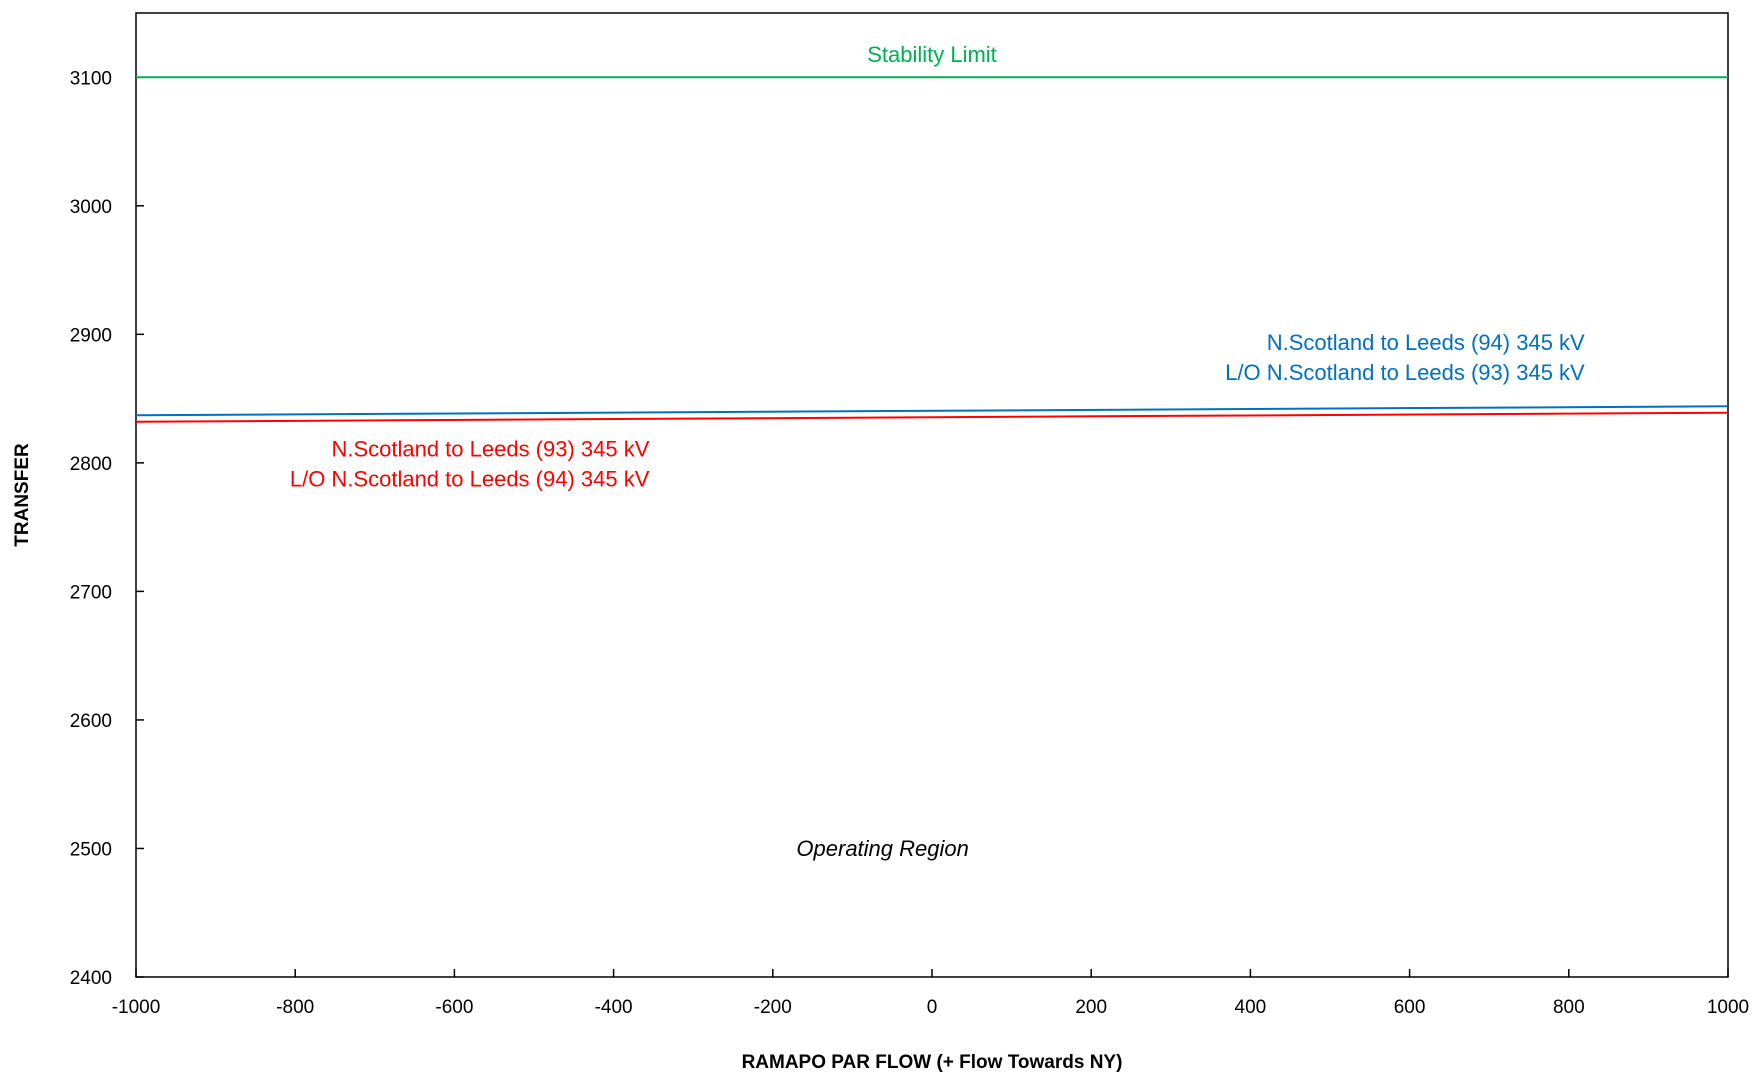 The image size is (1758, 1084). Describe the element at coordinates (136, 1007) in the screenshot. I see `x-tick-label: -1000` at that location.